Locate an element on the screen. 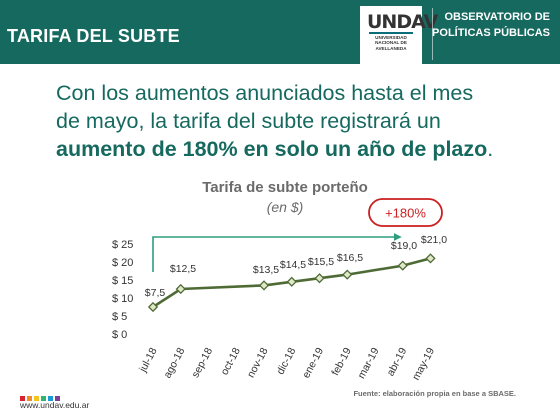 The image size is (560, 420). headline-period: . is located at coordinates (490, 149).